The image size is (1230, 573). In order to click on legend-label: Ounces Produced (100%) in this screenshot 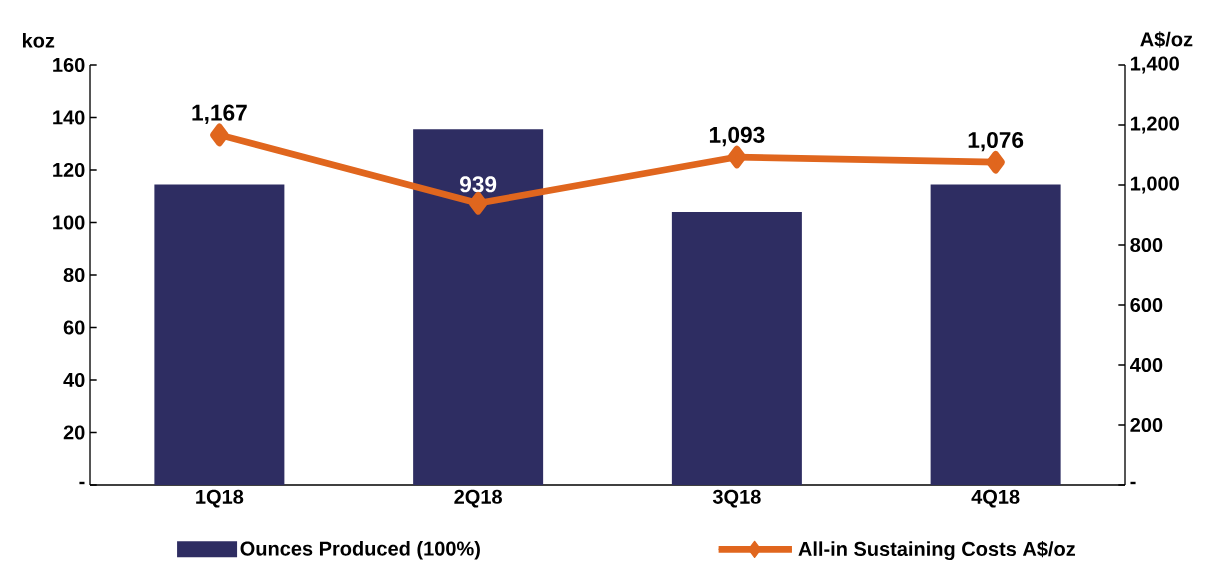, I will do `click(360, 550)`.